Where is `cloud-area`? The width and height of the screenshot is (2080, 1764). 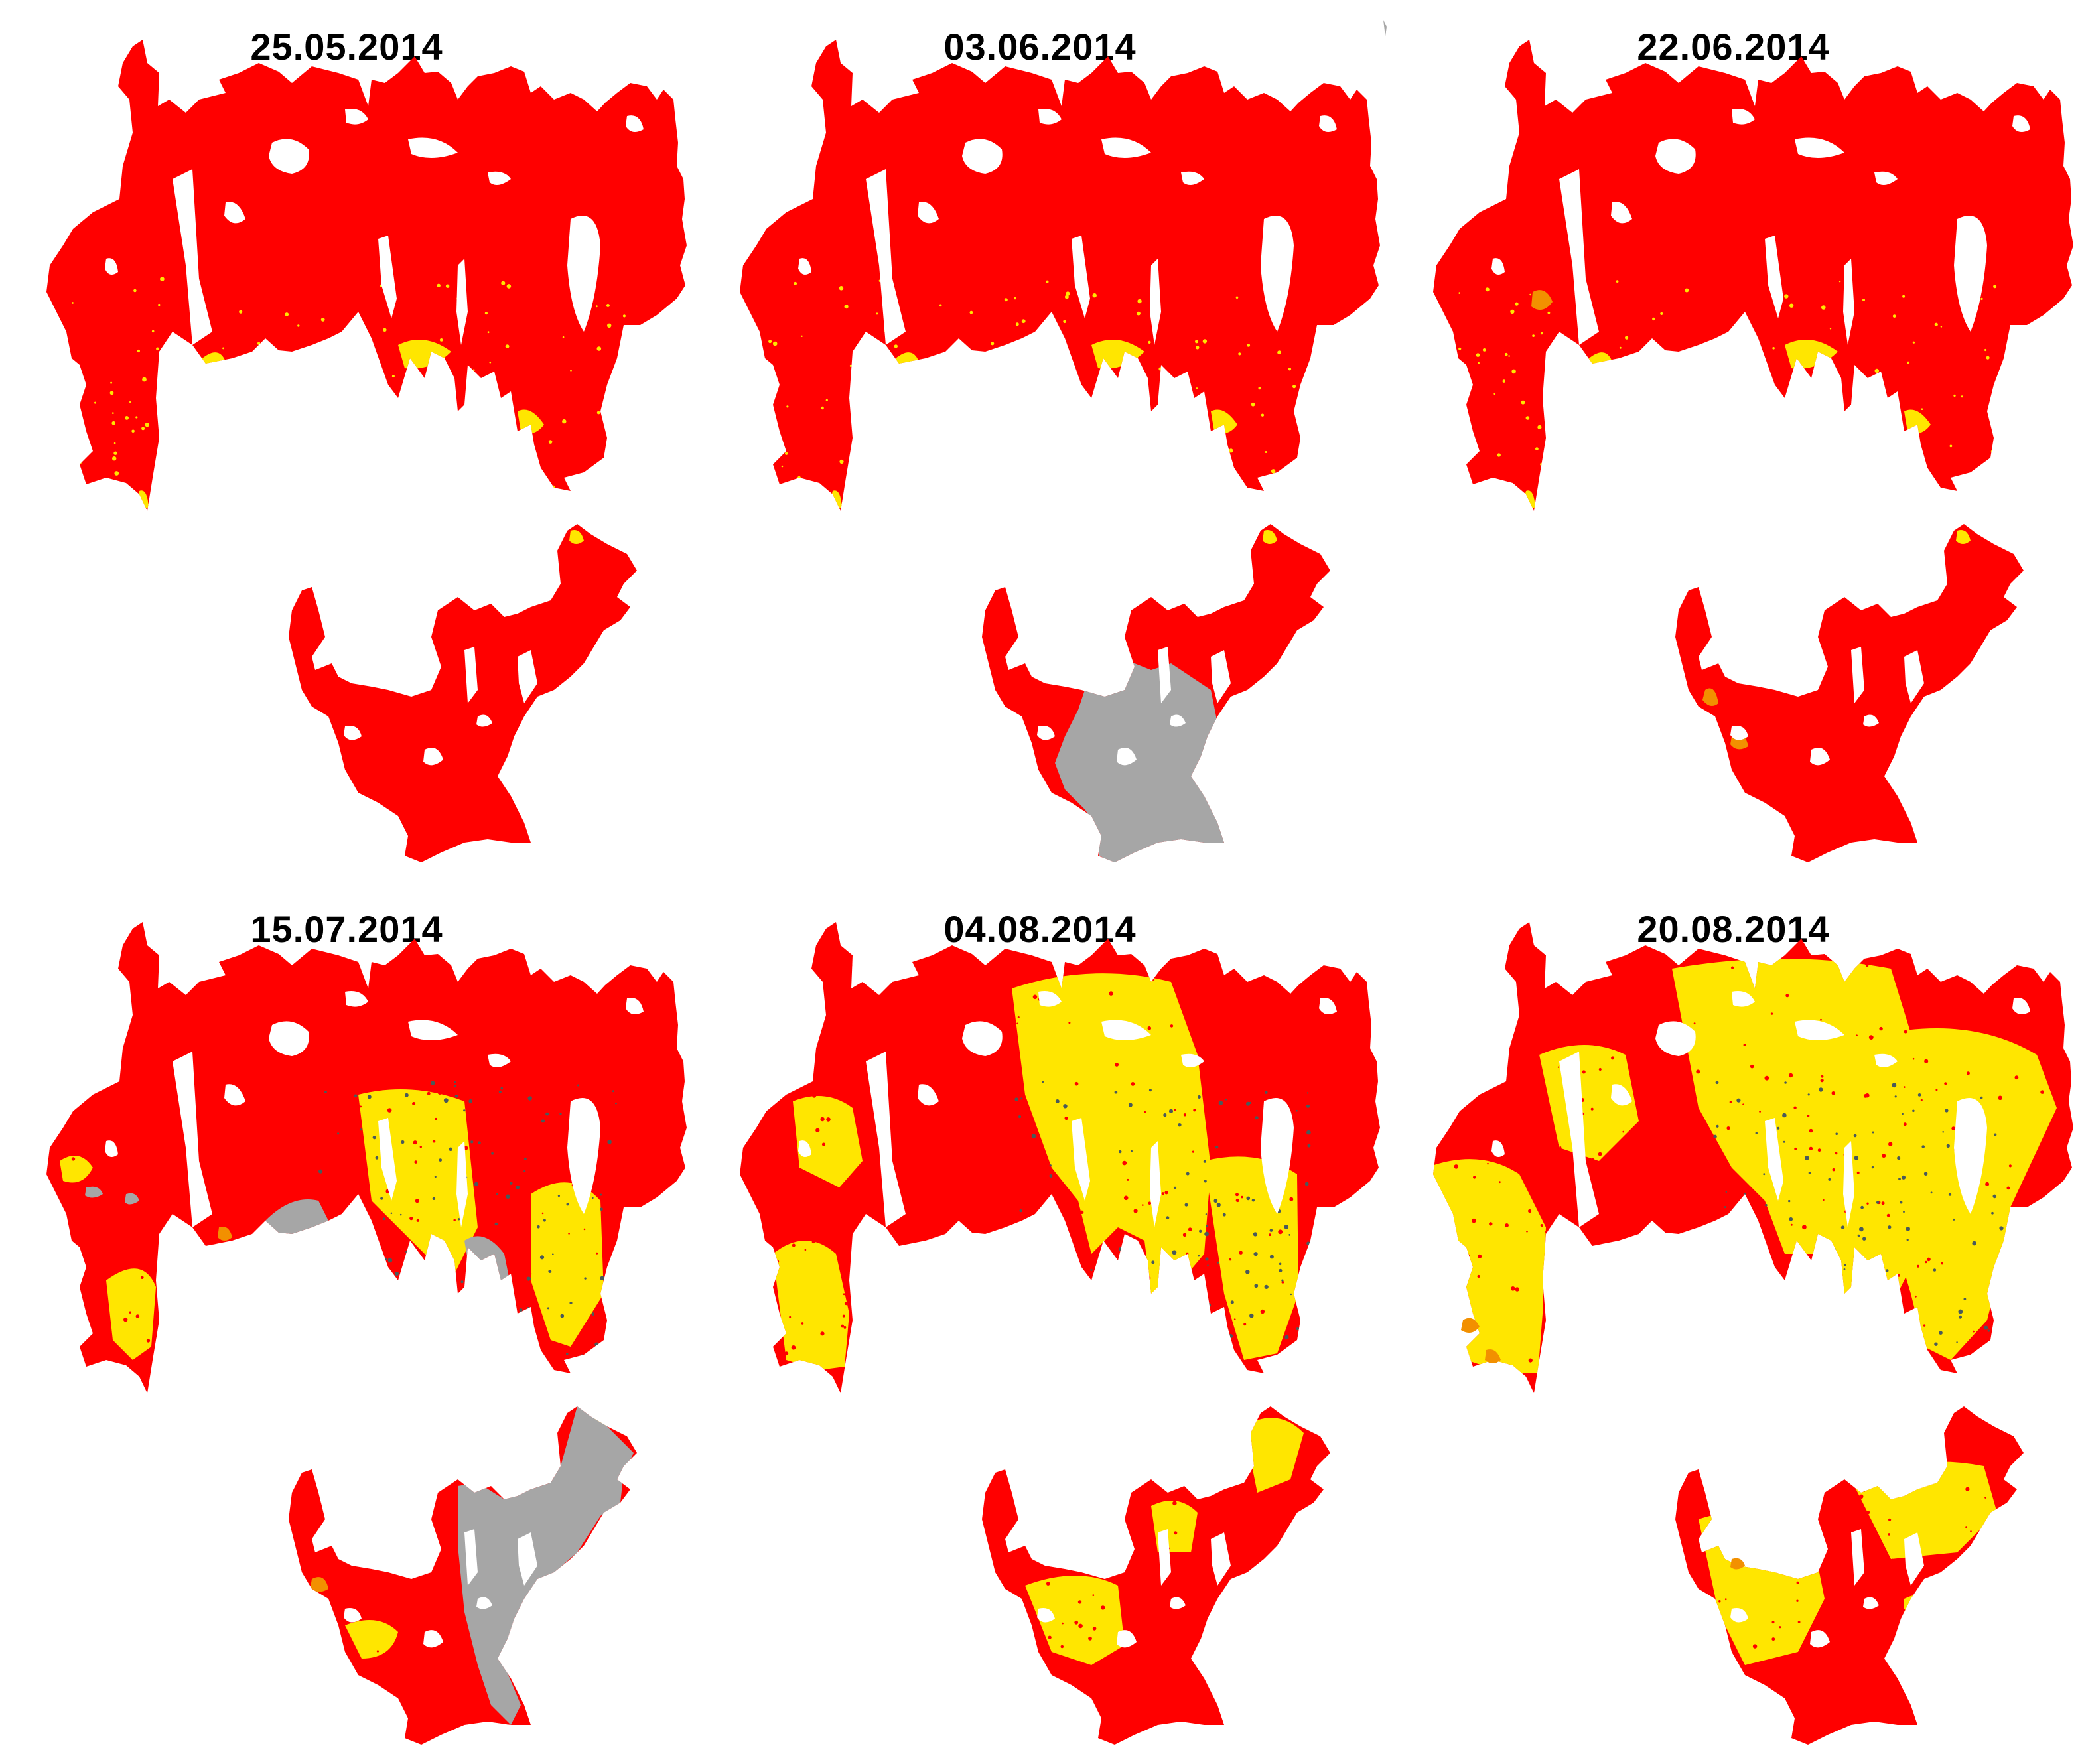 cloud-area is located at coordinates (1385, 28).